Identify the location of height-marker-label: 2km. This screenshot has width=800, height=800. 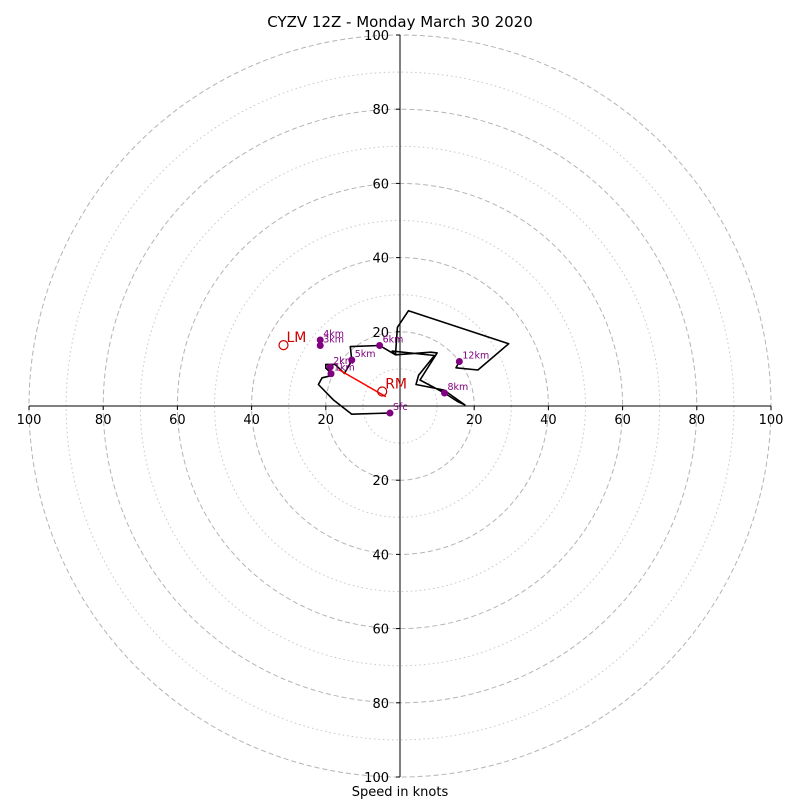
(343, 361).